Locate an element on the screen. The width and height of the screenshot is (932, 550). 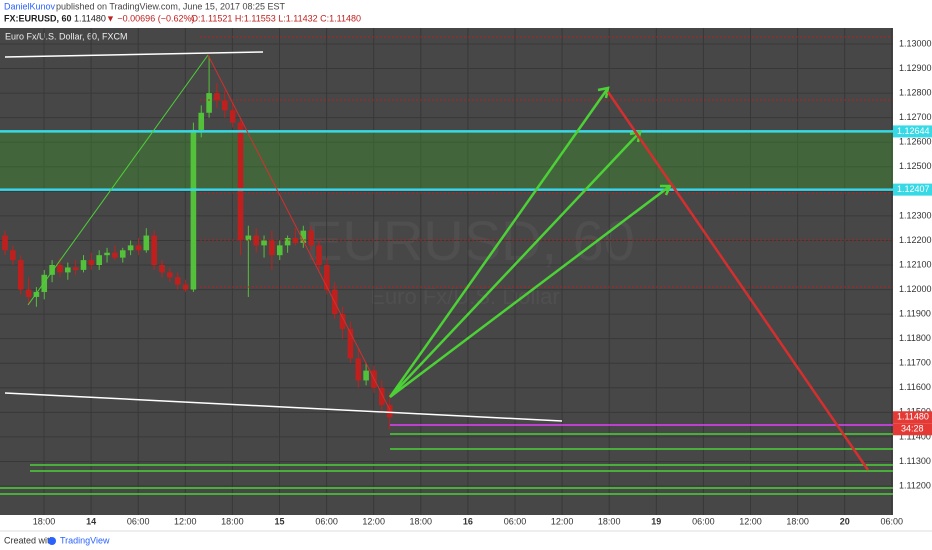
symbol: FX:EURUSD, 60 is located at coordinates (38, 18).